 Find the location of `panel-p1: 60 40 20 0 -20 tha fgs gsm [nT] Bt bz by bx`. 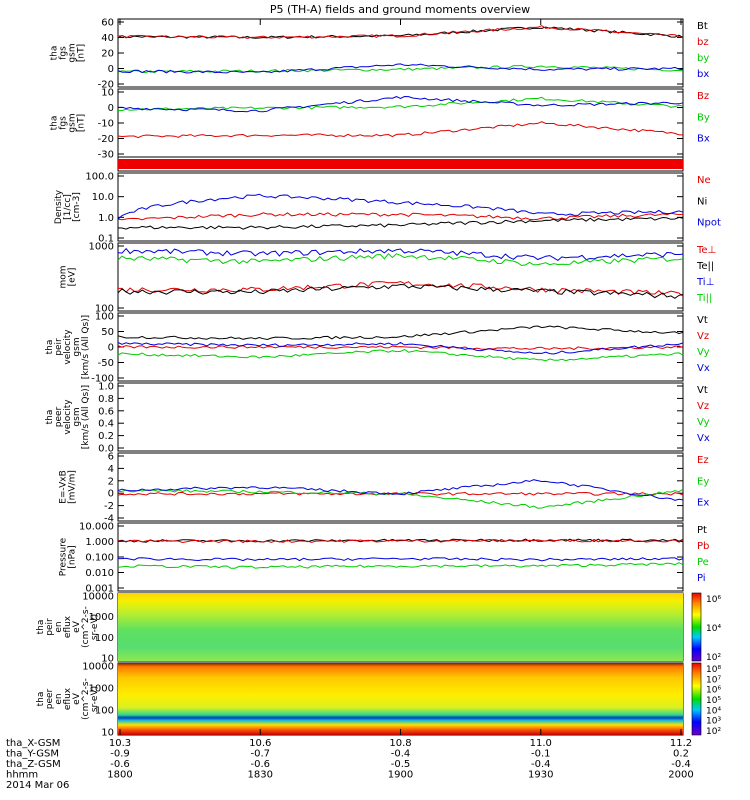

panel-p1: 60 40 20 0 -20 tha fgs gsm [nT] Bt bz by bx is located at coordinates (380, 54).